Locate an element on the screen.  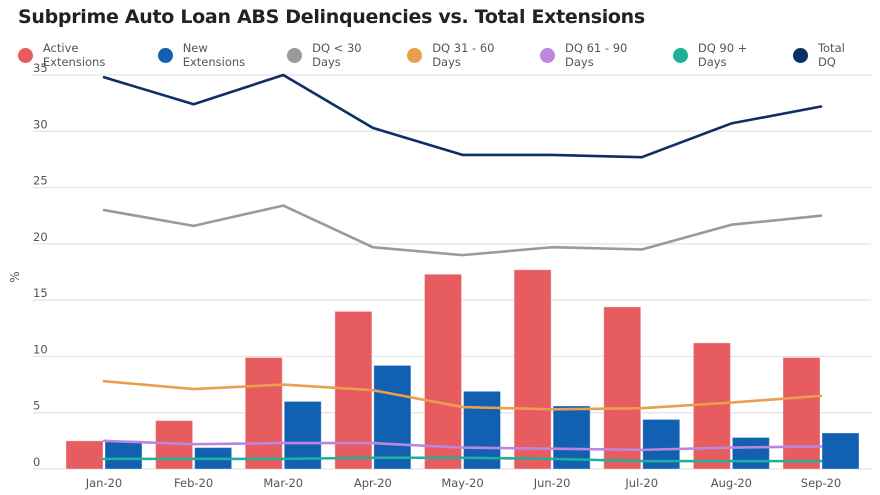
x-tick-label: Feb-20 is located at coordinates (193, 483).